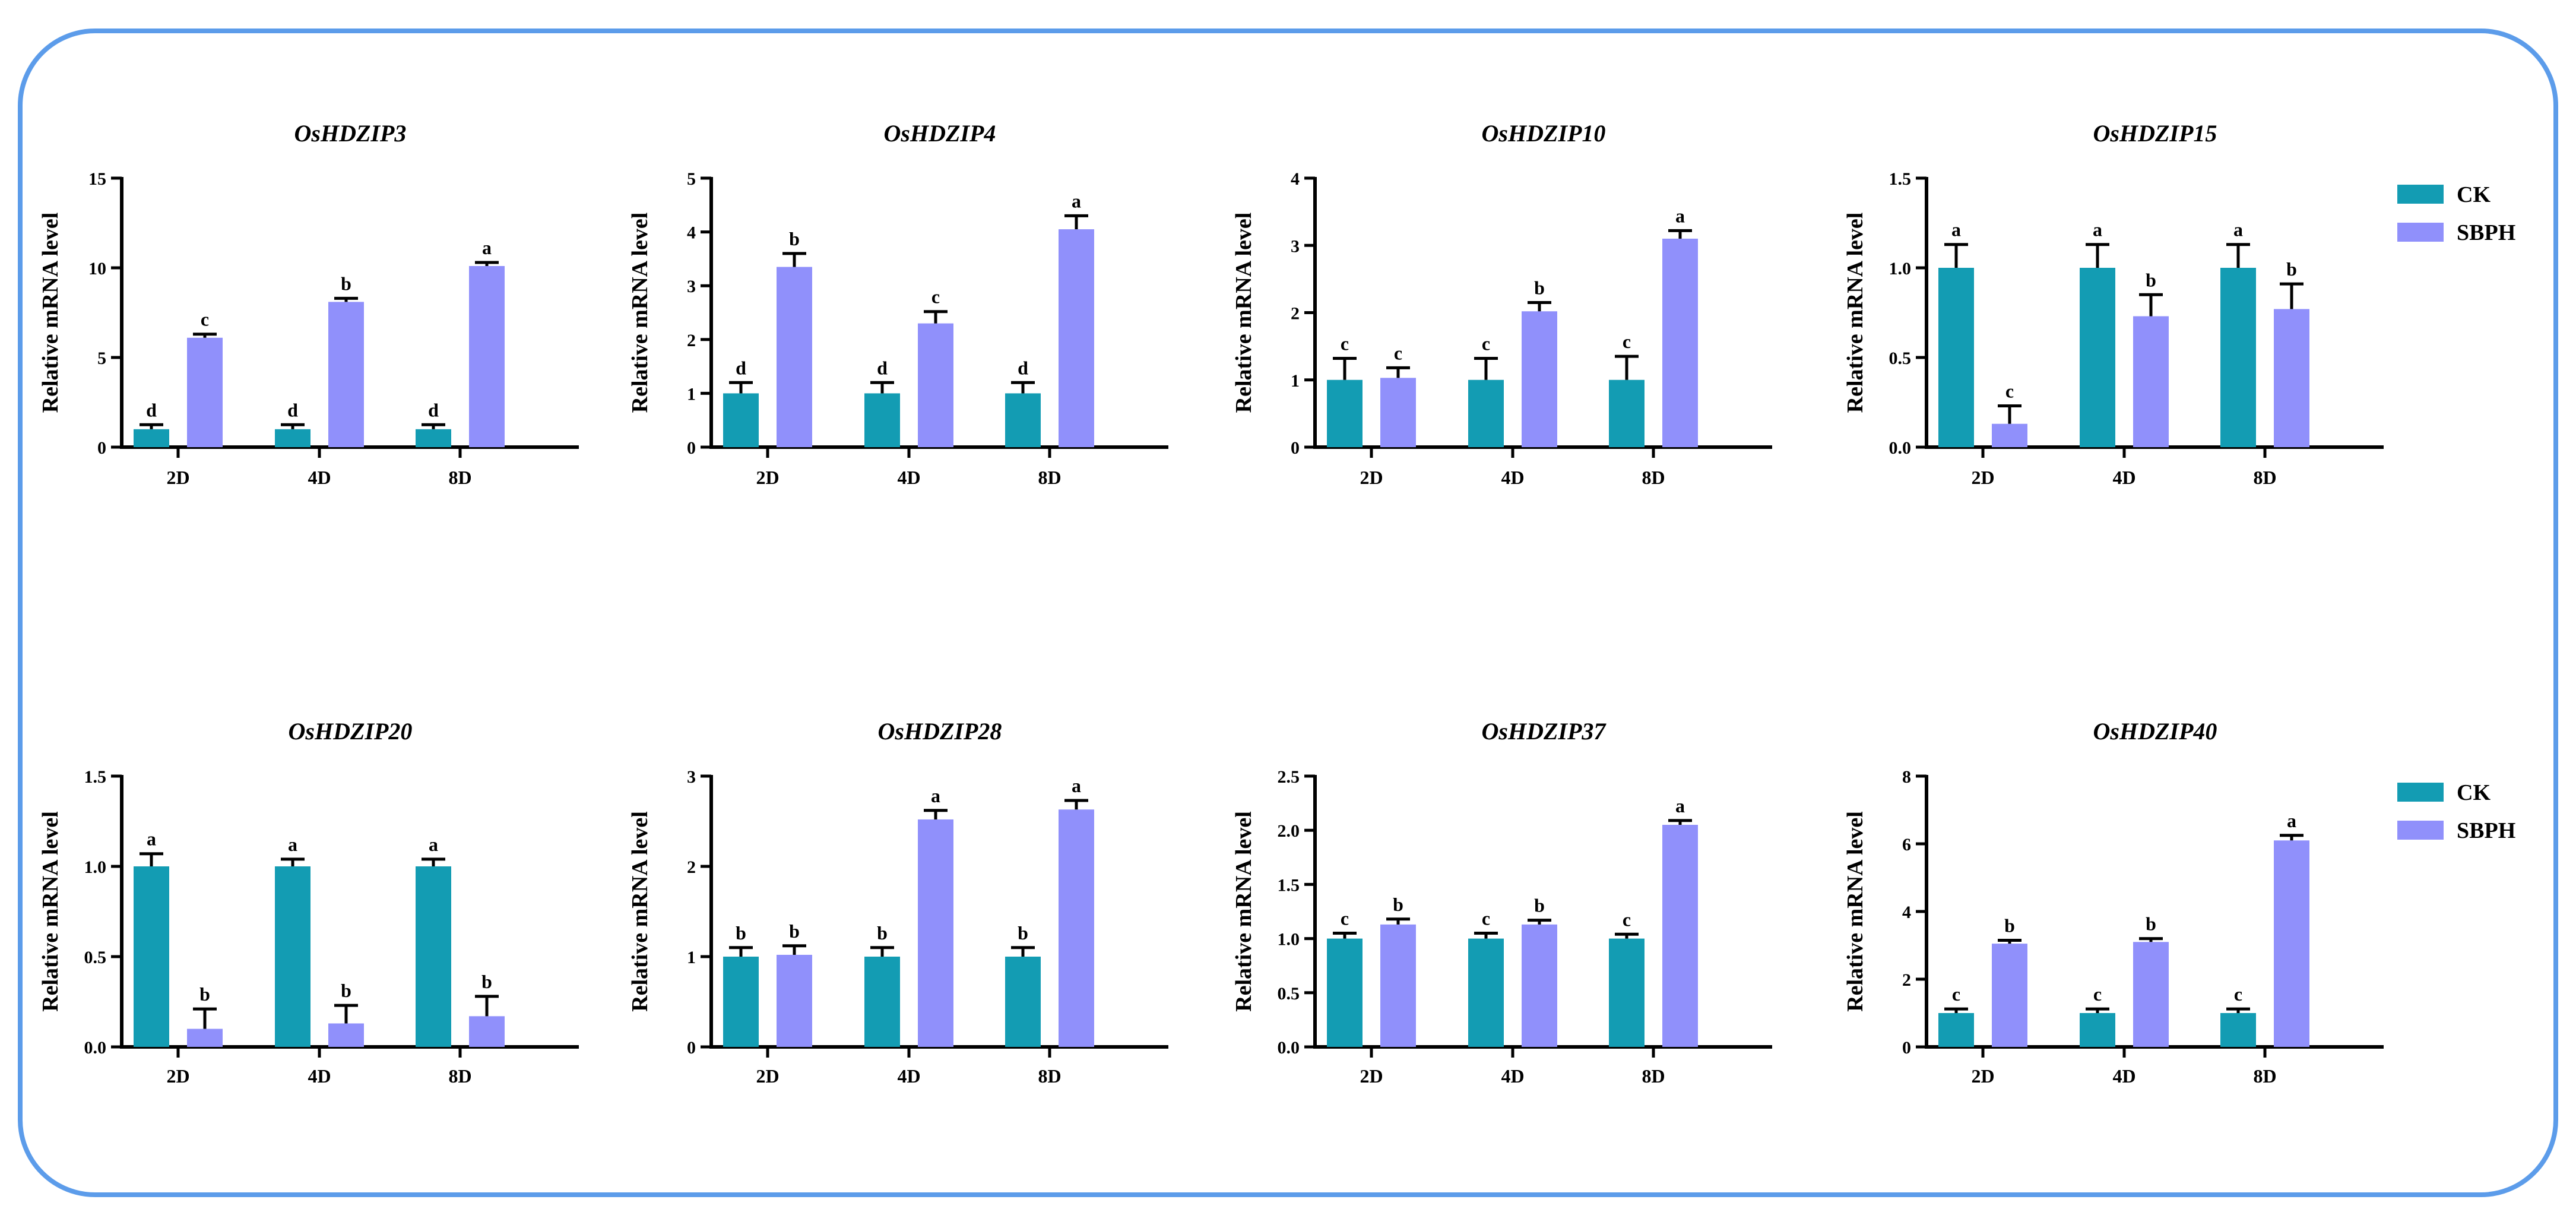  I want to click on panel-3-significance-letter: a, so click(1680, 215).